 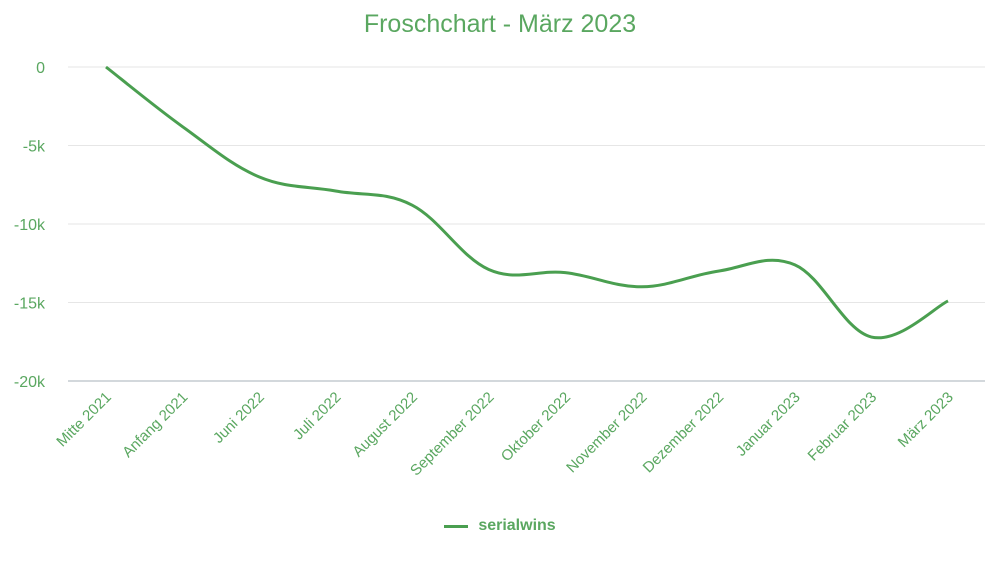 I want to click on x-tick-label: August 2022, so click(x=385, y=425).